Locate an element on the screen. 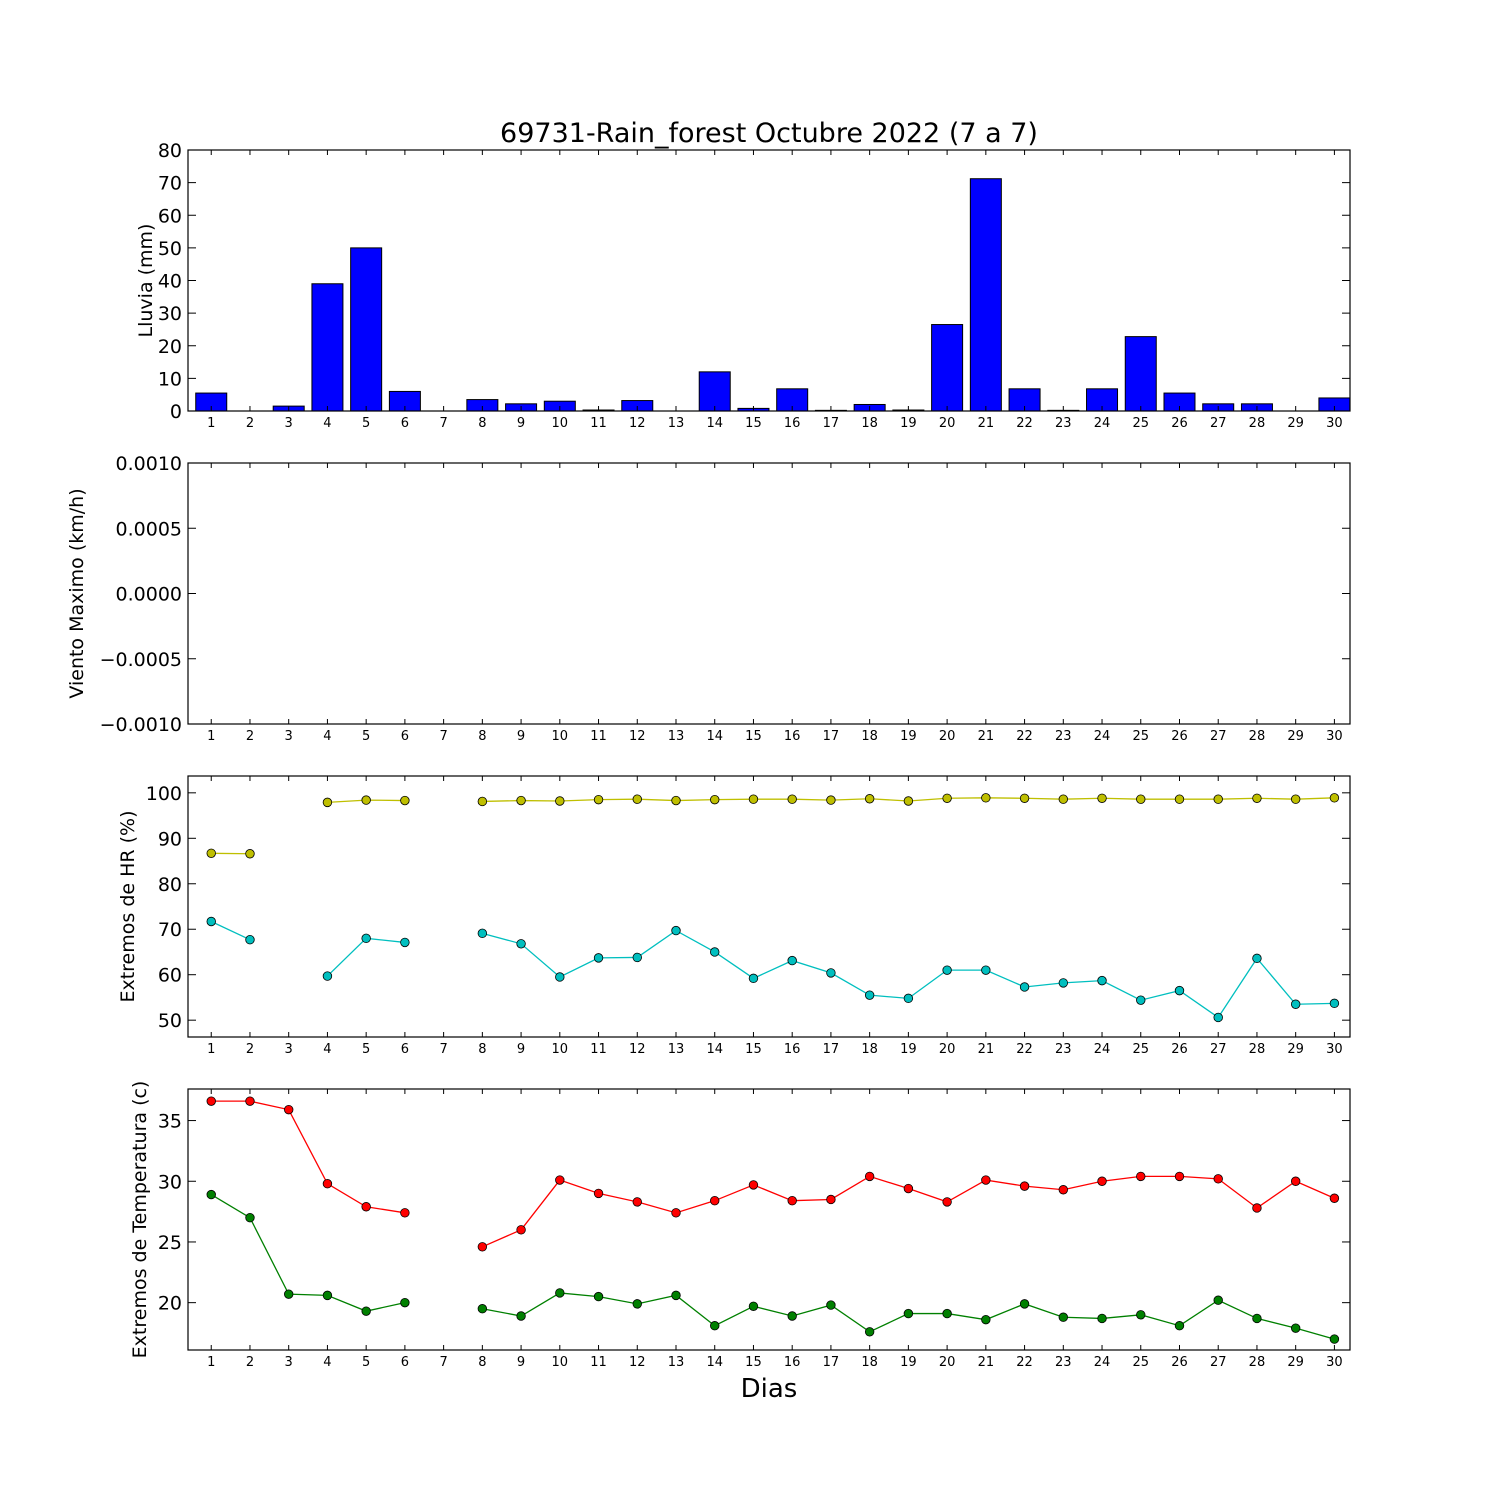  max-wind-chart-y-axis-label: Viento Maximo (km/h) is located at coordinates (77, 593).